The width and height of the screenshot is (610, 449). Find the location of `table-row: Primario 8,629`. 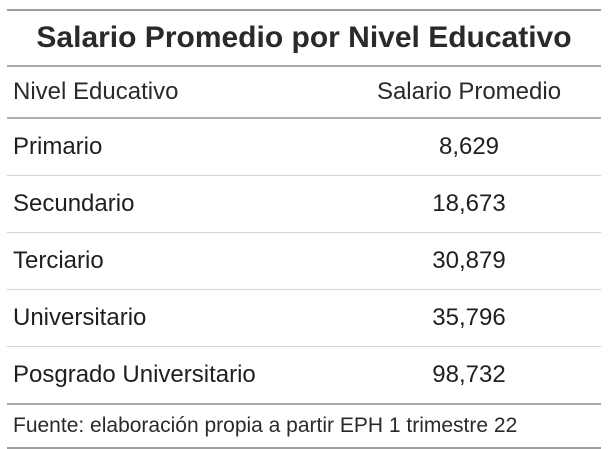

table-row: Primario 8,629 is located at coordinates (304, 147).